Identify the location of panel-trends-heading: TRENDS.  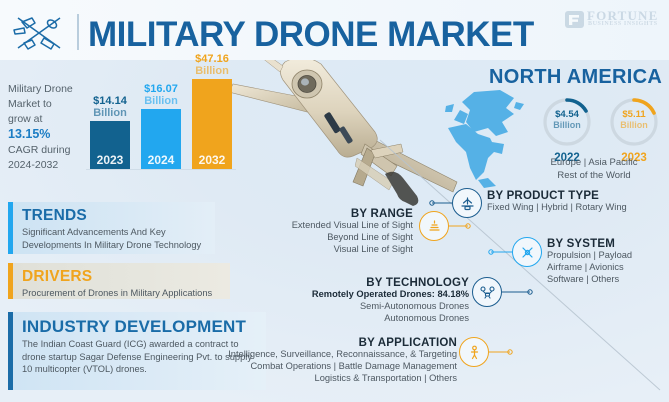
(54, 215).